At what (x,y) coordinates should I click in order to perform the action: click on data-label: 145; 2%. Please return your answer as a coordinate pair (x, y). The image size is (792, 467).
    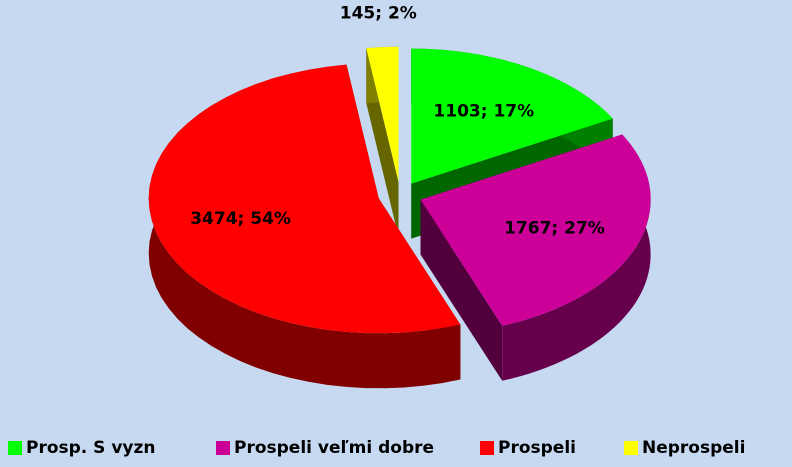
    Looking at the image, I should click on (378, 13).